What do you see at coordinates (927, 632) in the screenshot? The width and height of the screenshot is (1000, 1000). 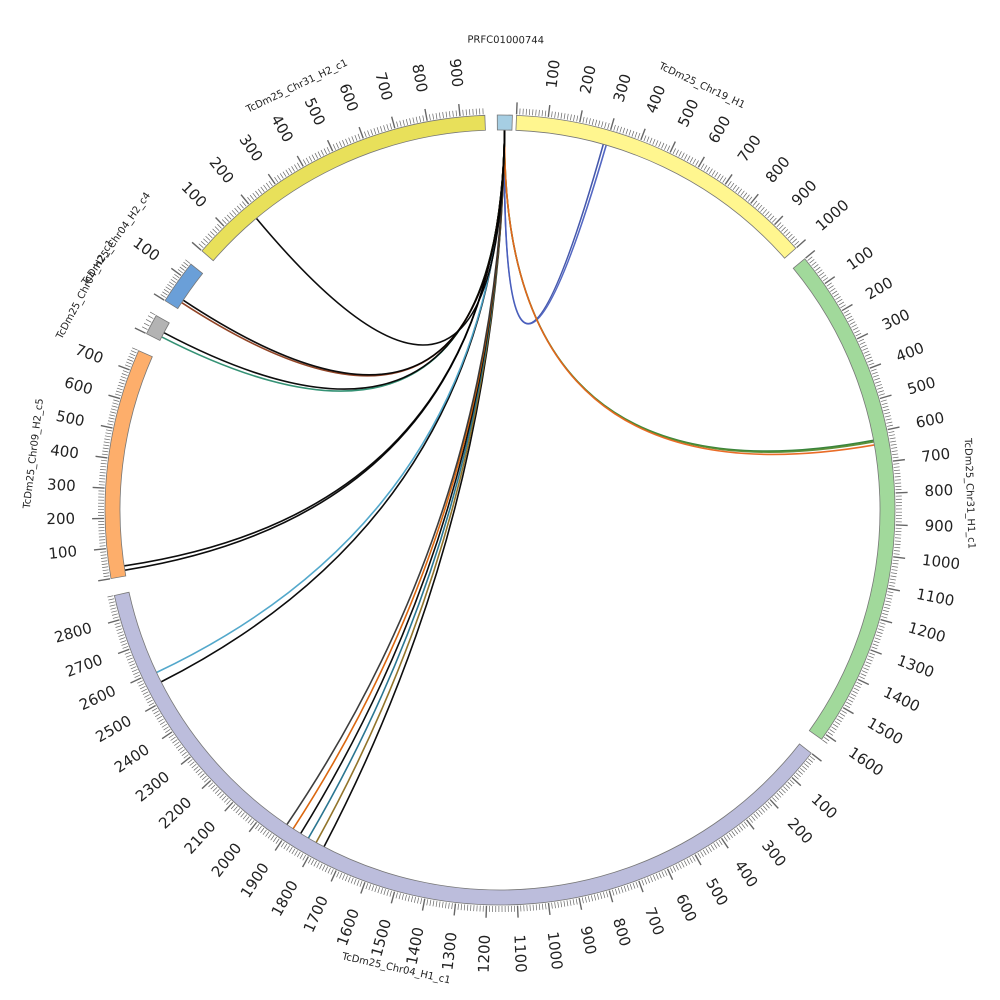 I see `tick-label: 1200` at bounding box center [927, 632].